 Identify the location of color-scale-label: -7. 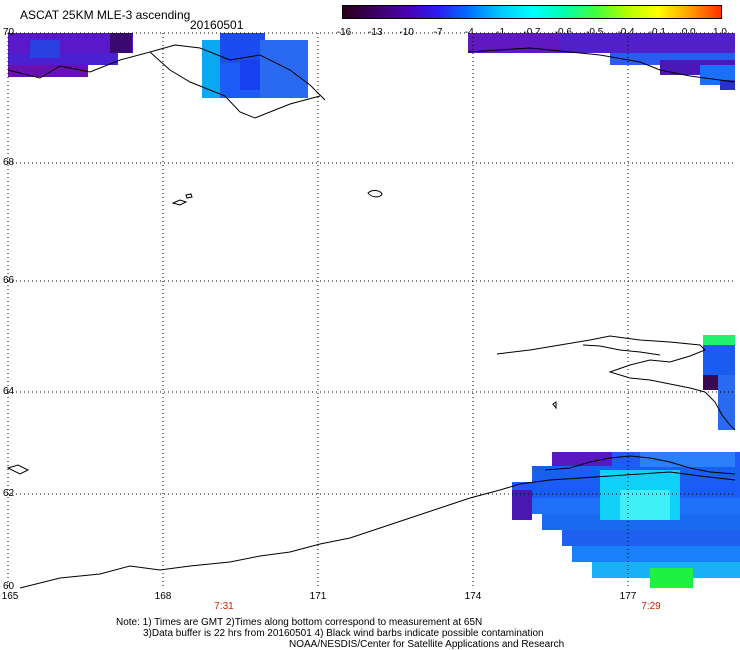
(438, 32).